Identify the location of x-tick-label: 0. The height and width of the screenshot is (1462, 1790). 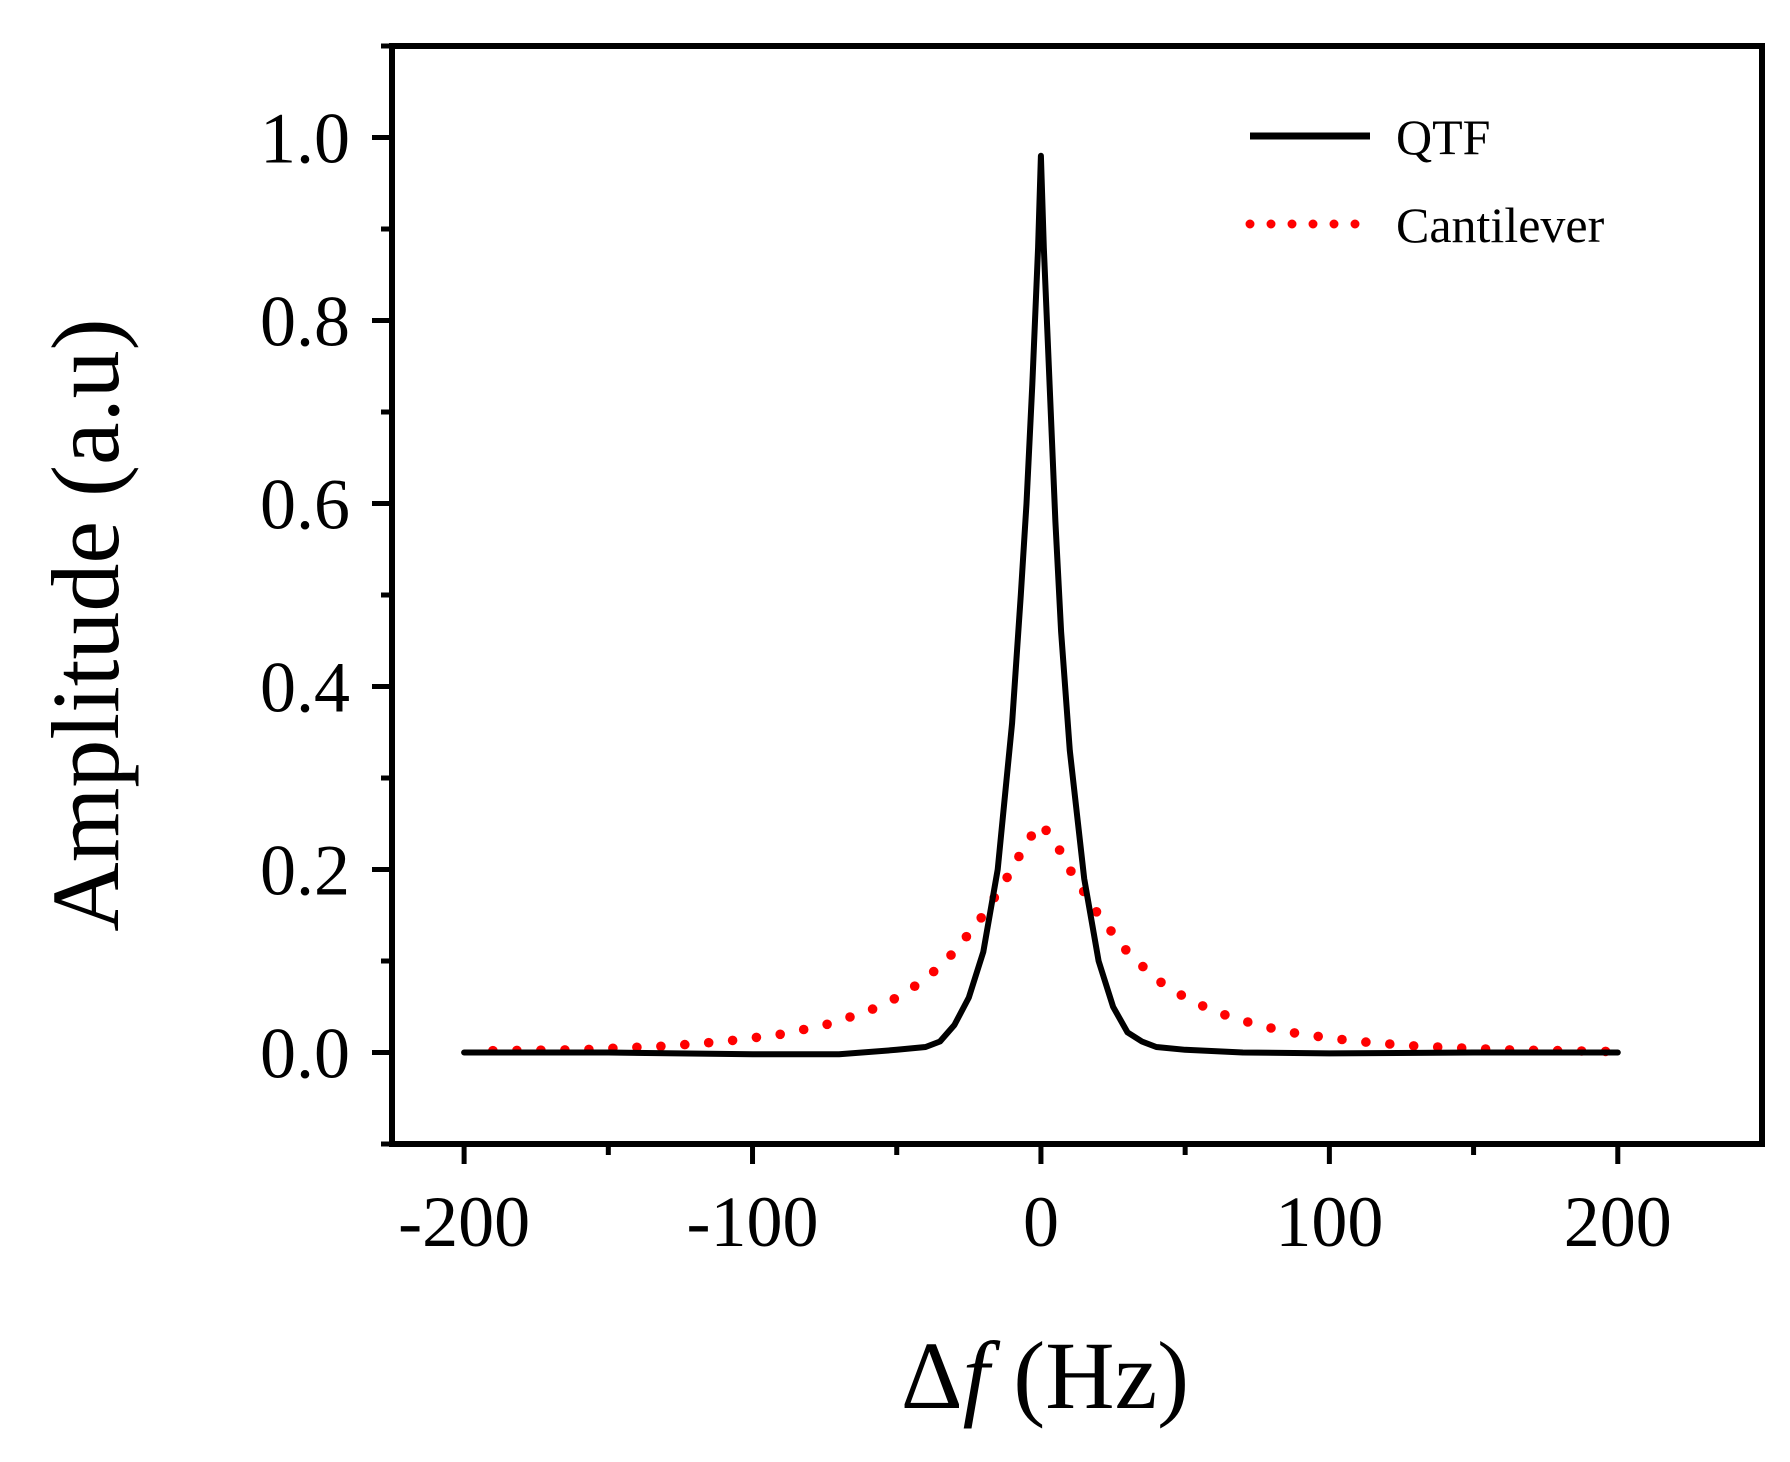
(1041, 1222).